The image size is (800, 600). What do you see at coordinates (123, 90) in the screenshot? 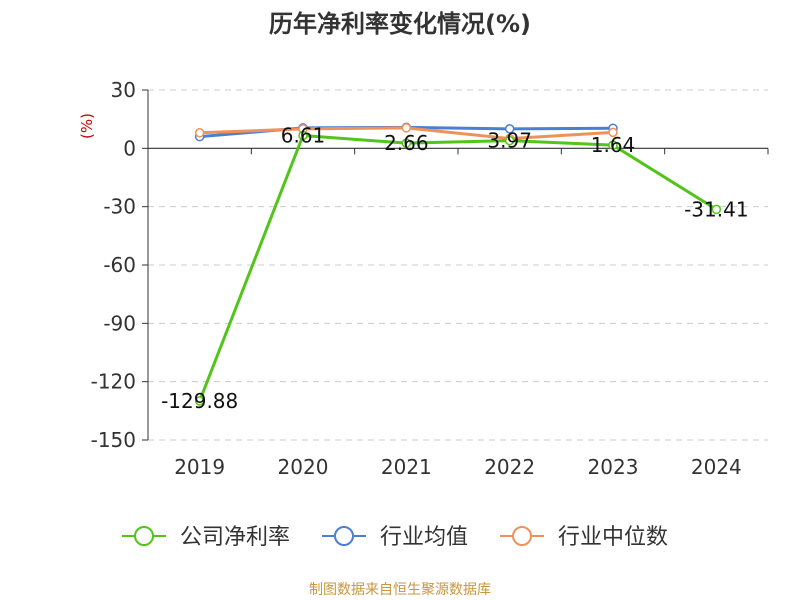
I see `y-tick-label: 30` at bounding box center [123, 90].